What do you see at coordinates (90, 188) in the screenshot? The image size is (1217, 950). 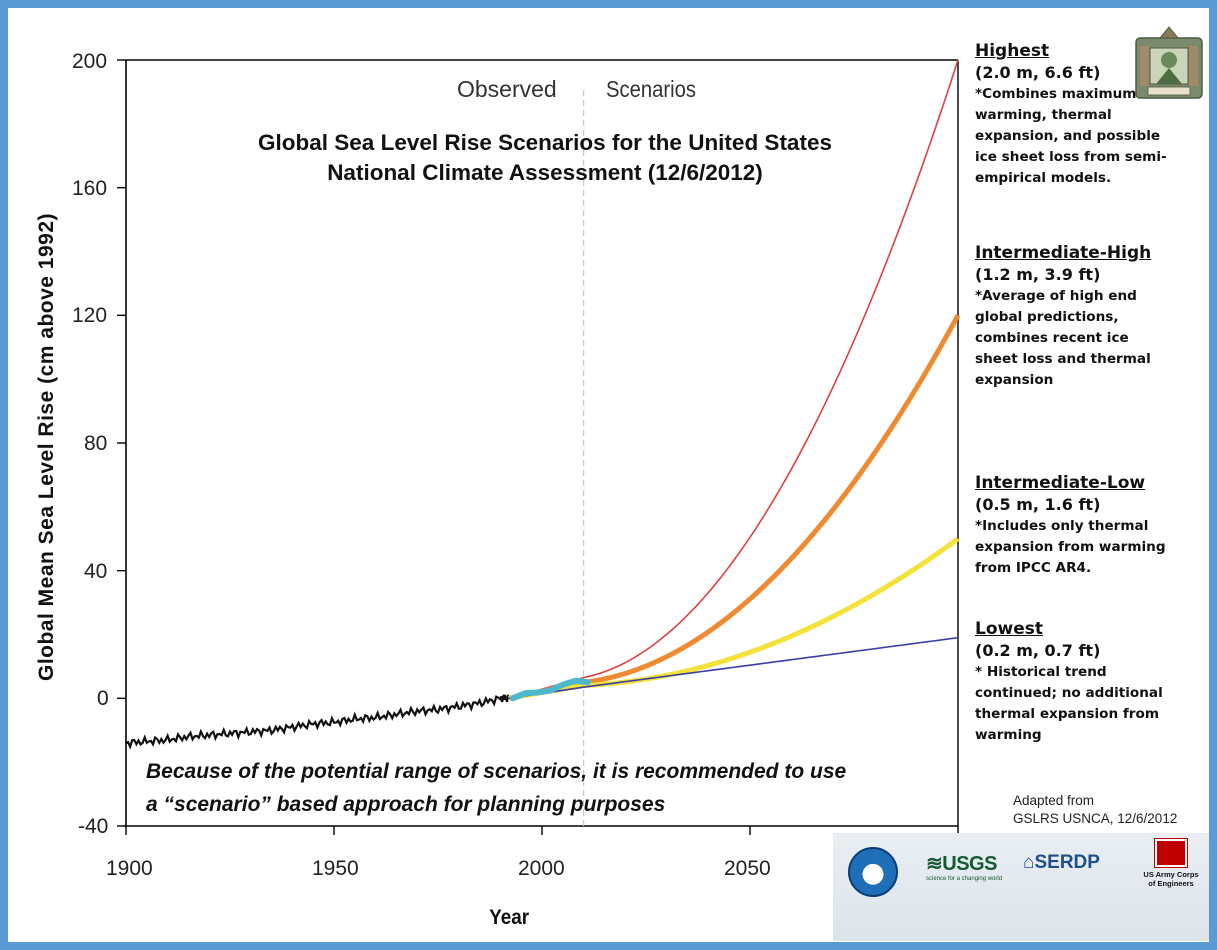 I see `y-tick-label: 160` at bounding box center [90, 188].